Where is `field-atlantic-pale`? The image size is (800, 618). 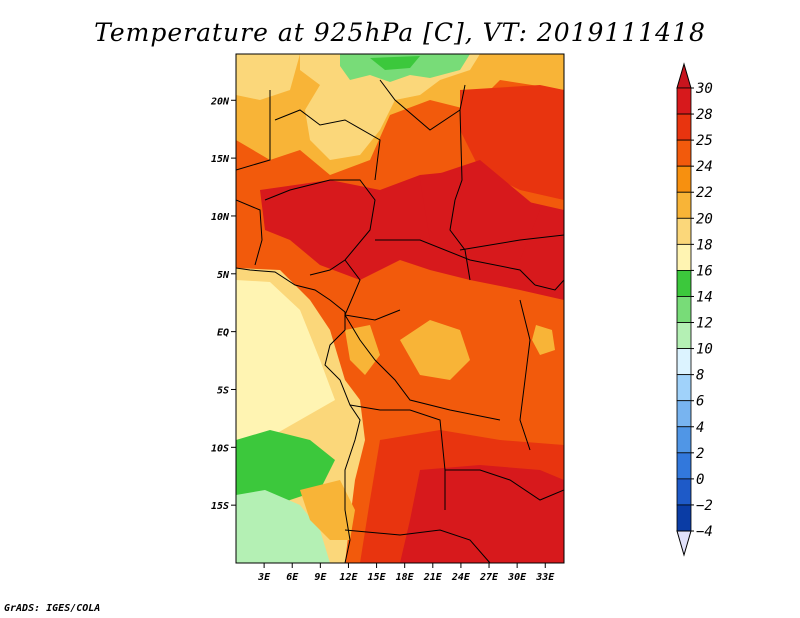 field-atlantic-pale is located at coordinates (285, 360).